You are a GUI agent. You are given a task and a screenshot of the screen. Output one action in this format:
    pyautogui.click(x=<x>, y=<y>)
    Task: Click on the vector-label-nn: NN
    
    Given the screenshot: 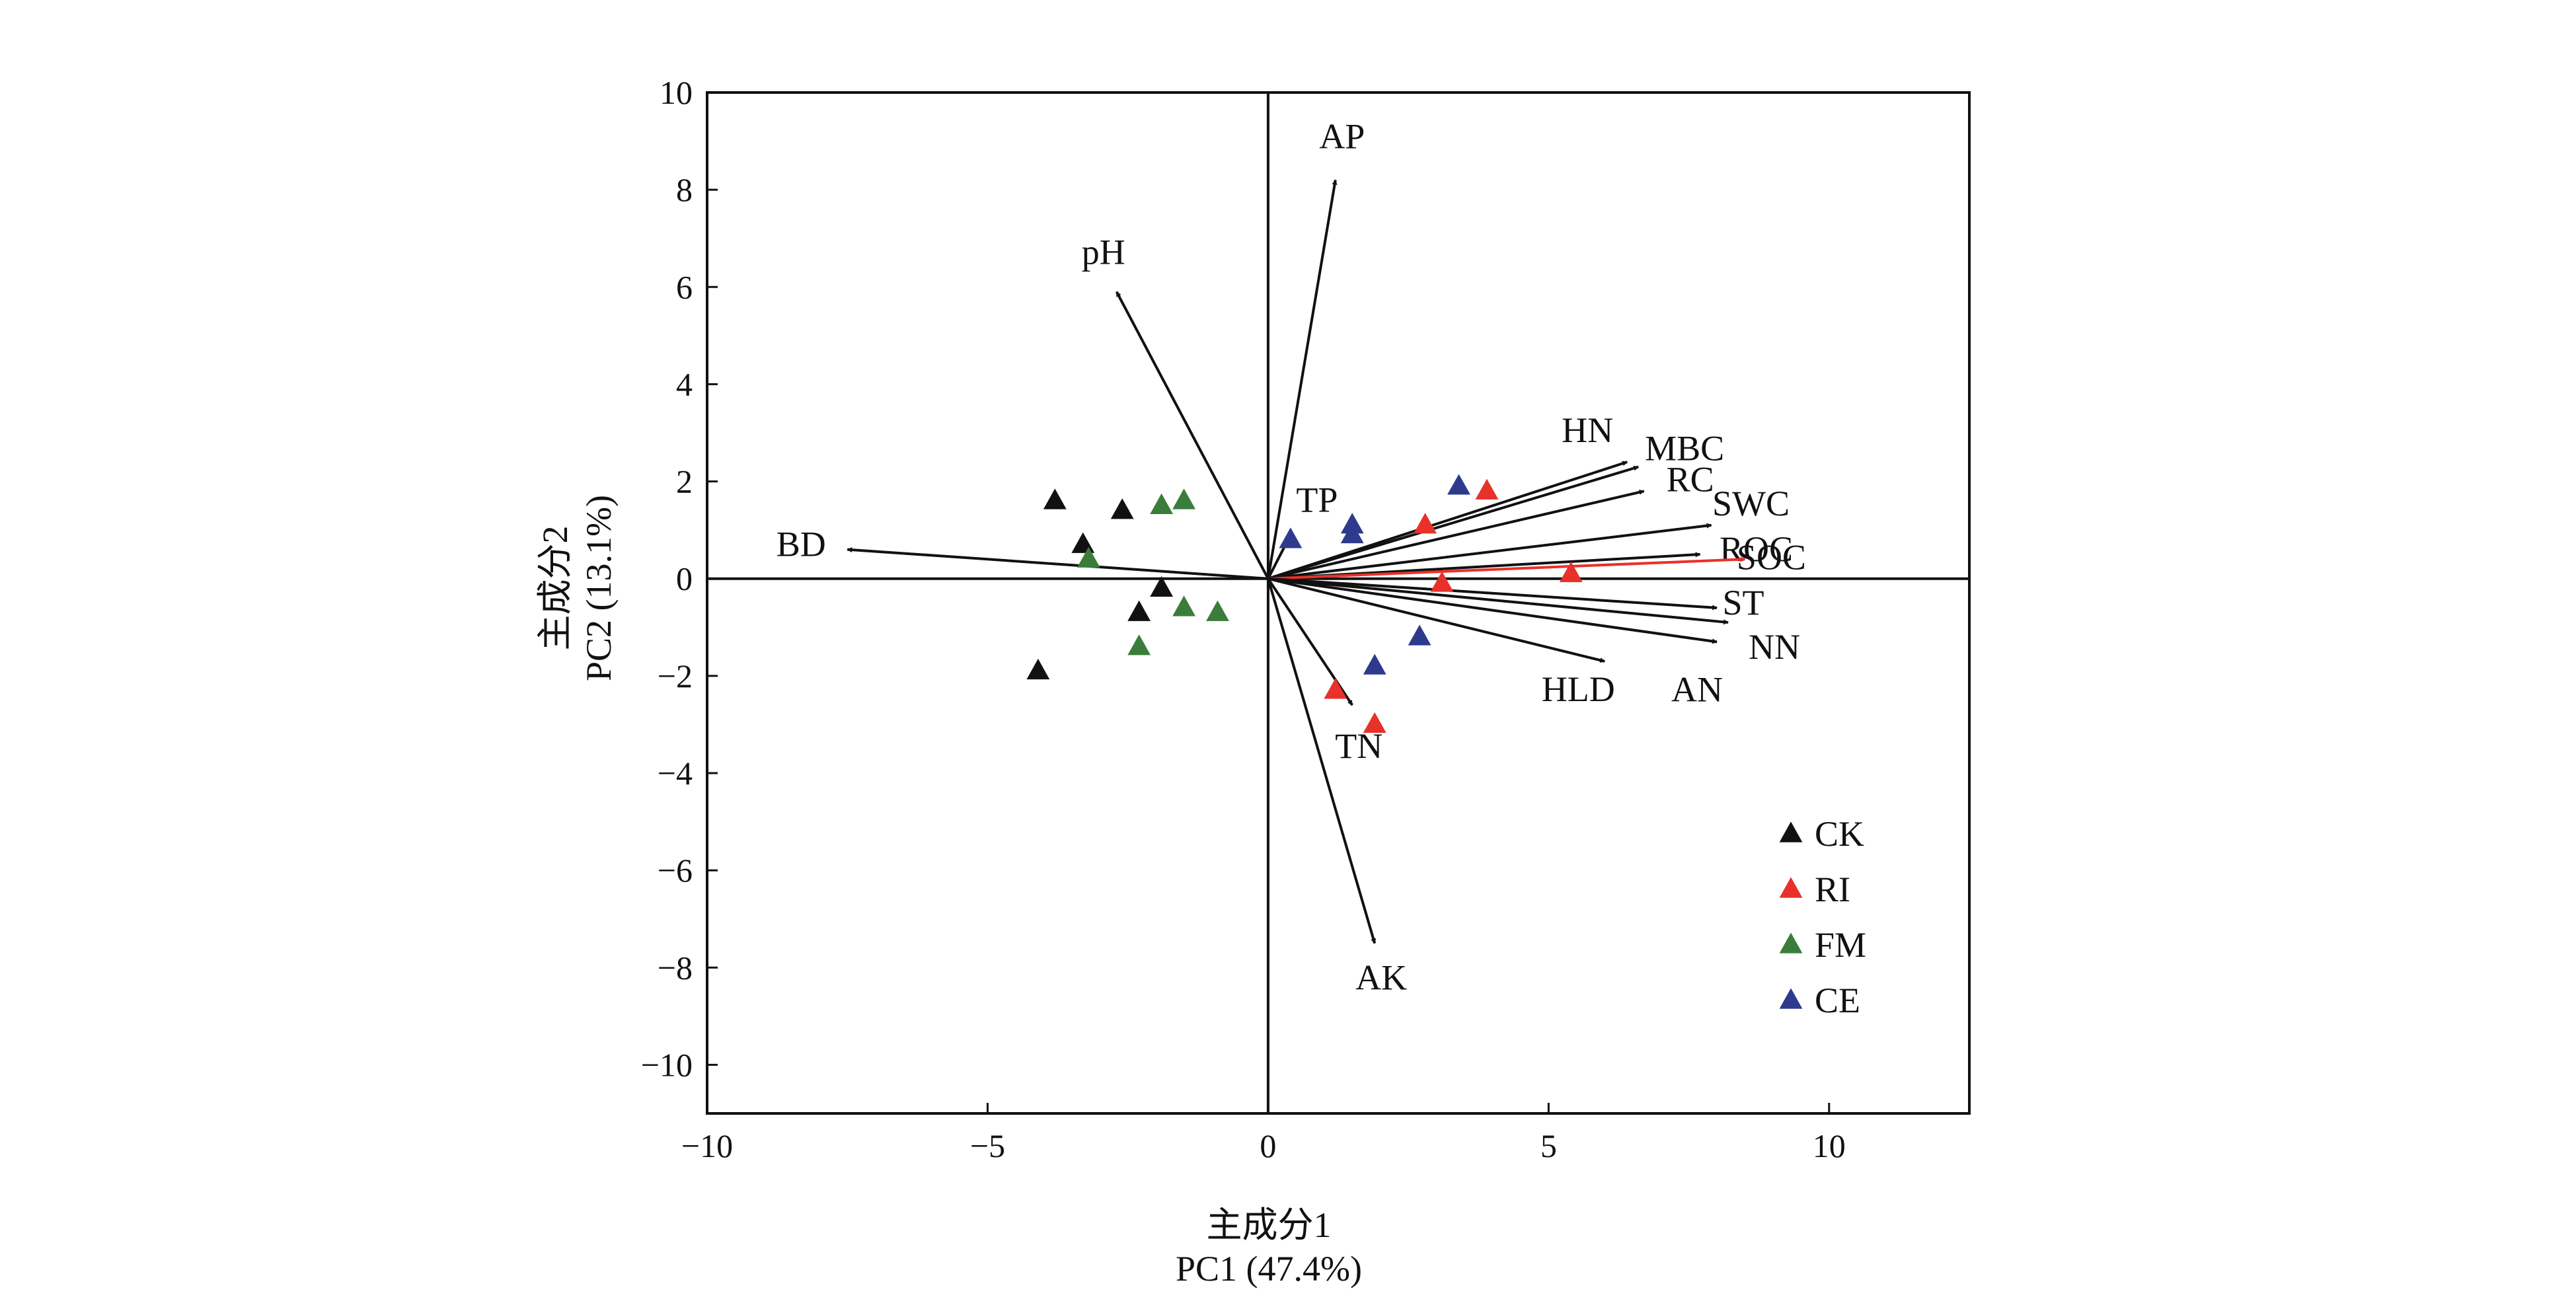 What is the action you would take?
    pyautogui.click(x=1775, y=647)
    